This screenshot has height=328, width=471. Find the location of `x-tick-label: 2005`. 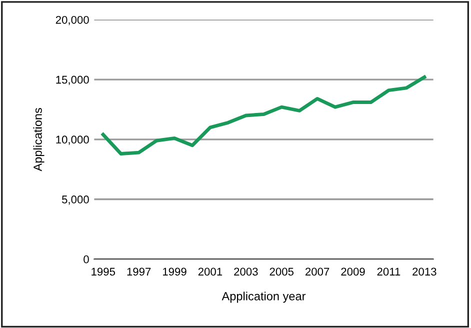

x-tick-label: 2005 is located at coordinates (282, 272).